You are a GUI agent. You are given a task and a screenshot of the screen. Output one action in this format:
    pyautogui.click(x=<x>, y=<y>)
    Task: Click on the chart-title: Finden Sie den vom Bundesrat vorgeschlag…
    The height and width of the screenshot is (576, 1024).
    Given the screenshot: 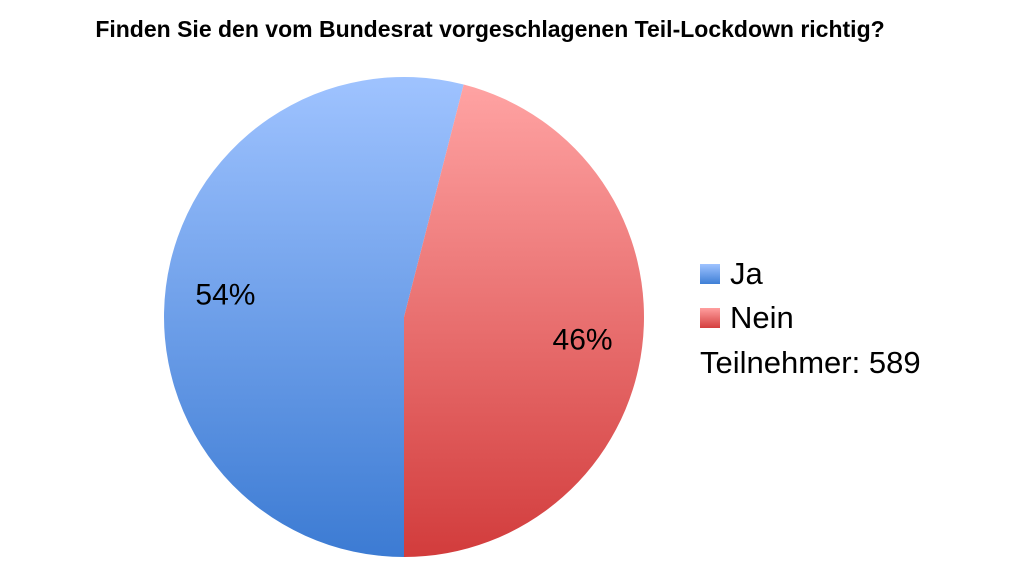 What is the action you would take?
    pyautogui.click(x=490, y=29)
    